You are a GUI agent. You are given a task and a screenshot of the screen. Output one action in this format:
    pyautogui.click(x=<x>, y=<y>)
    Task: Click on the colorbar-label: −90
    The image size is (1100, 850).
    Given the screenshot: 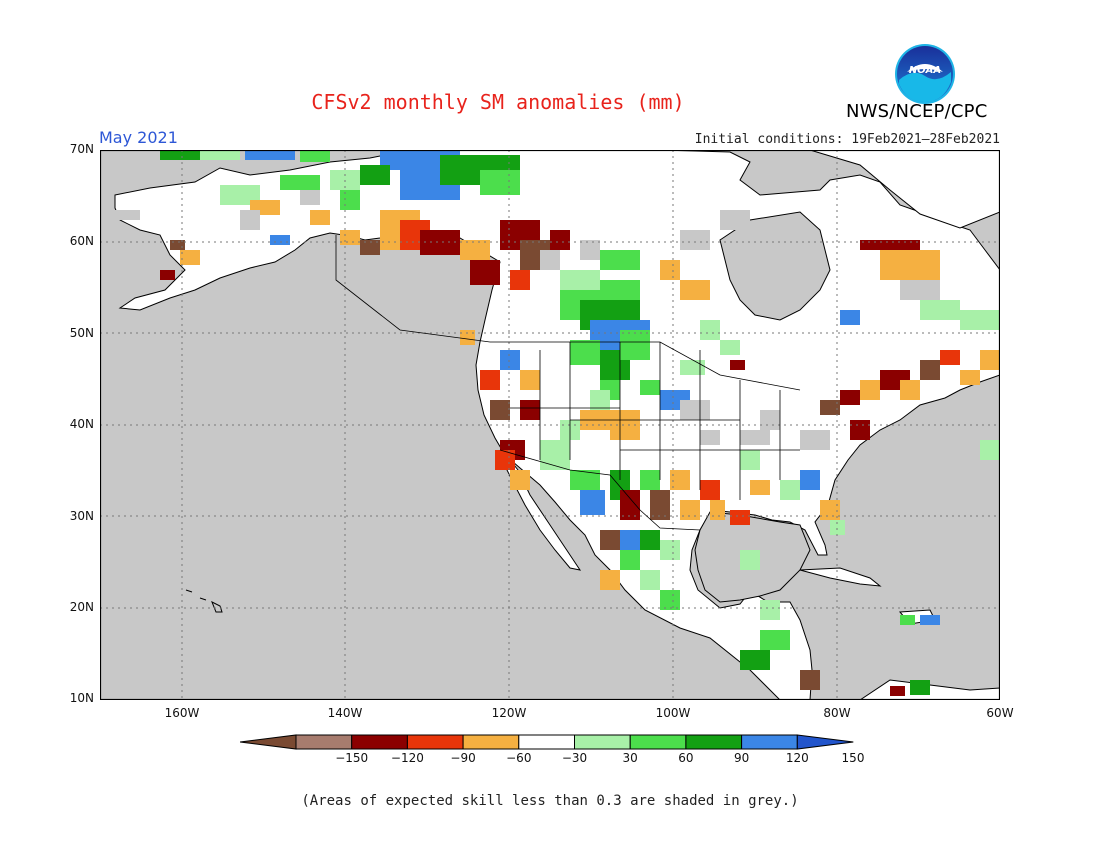 What is the action you would take?
    pyautogui.click(x=463, y=758)
    